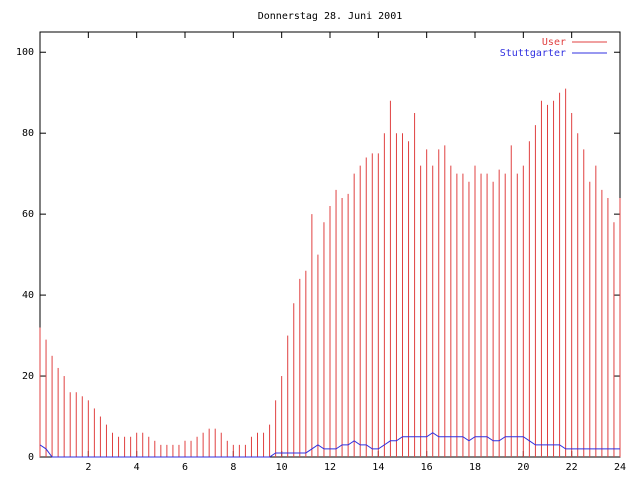 This screenshot has width=640, height=480. What do you see at coordinates (620, 467) in the screenshot?
I see `x-tick-label: 24` at bounding box center [620, 467].